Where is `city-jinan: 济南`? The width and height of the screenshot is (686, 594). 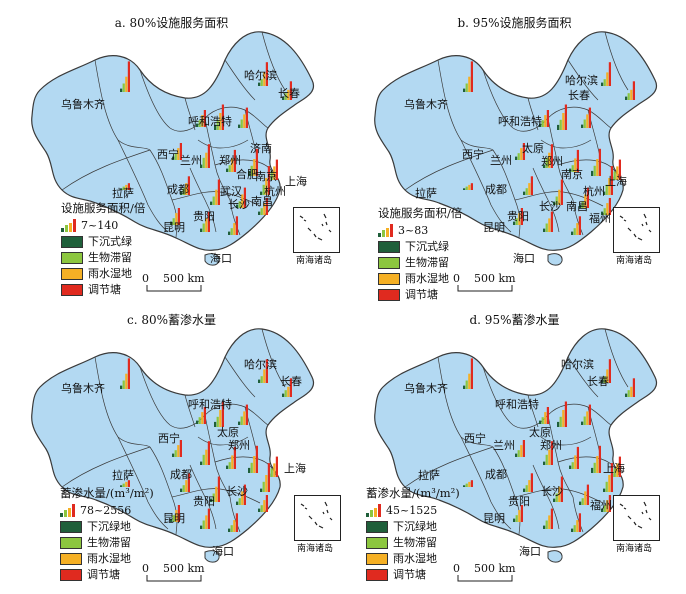 city-jinan: 济南 is located at coordinates (261, 148).